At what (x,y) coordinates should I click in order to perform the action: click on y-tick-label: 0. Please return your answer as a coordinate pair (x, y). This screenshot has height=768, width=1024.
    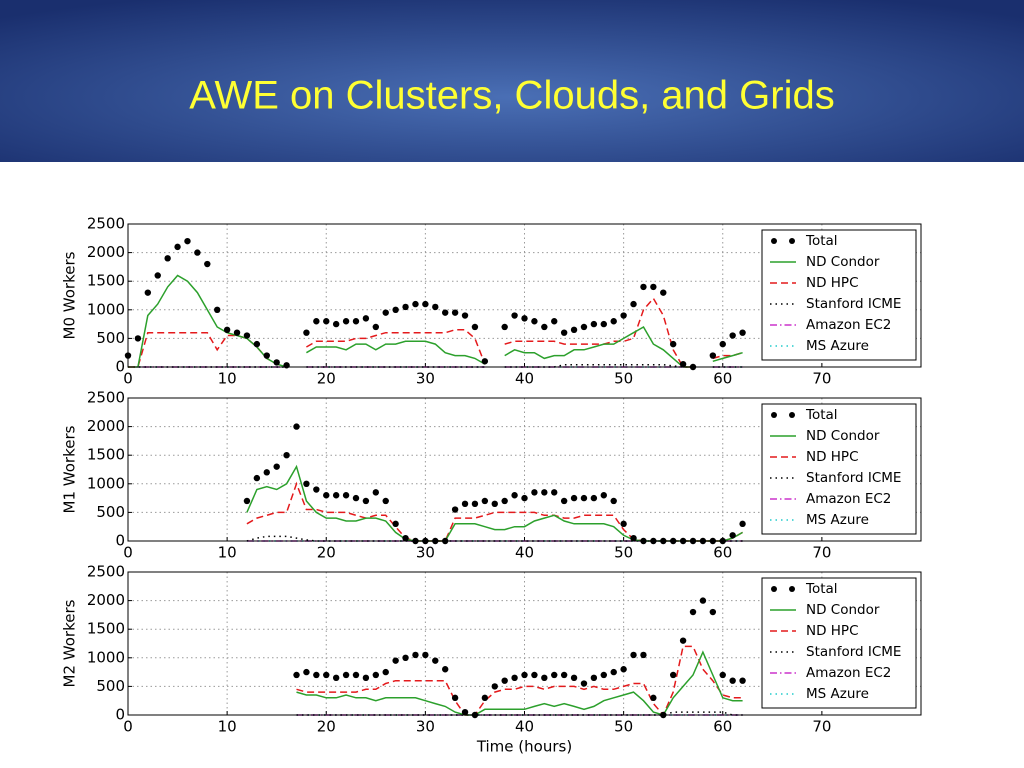
    Looking at the image, I should click on (120, 367).